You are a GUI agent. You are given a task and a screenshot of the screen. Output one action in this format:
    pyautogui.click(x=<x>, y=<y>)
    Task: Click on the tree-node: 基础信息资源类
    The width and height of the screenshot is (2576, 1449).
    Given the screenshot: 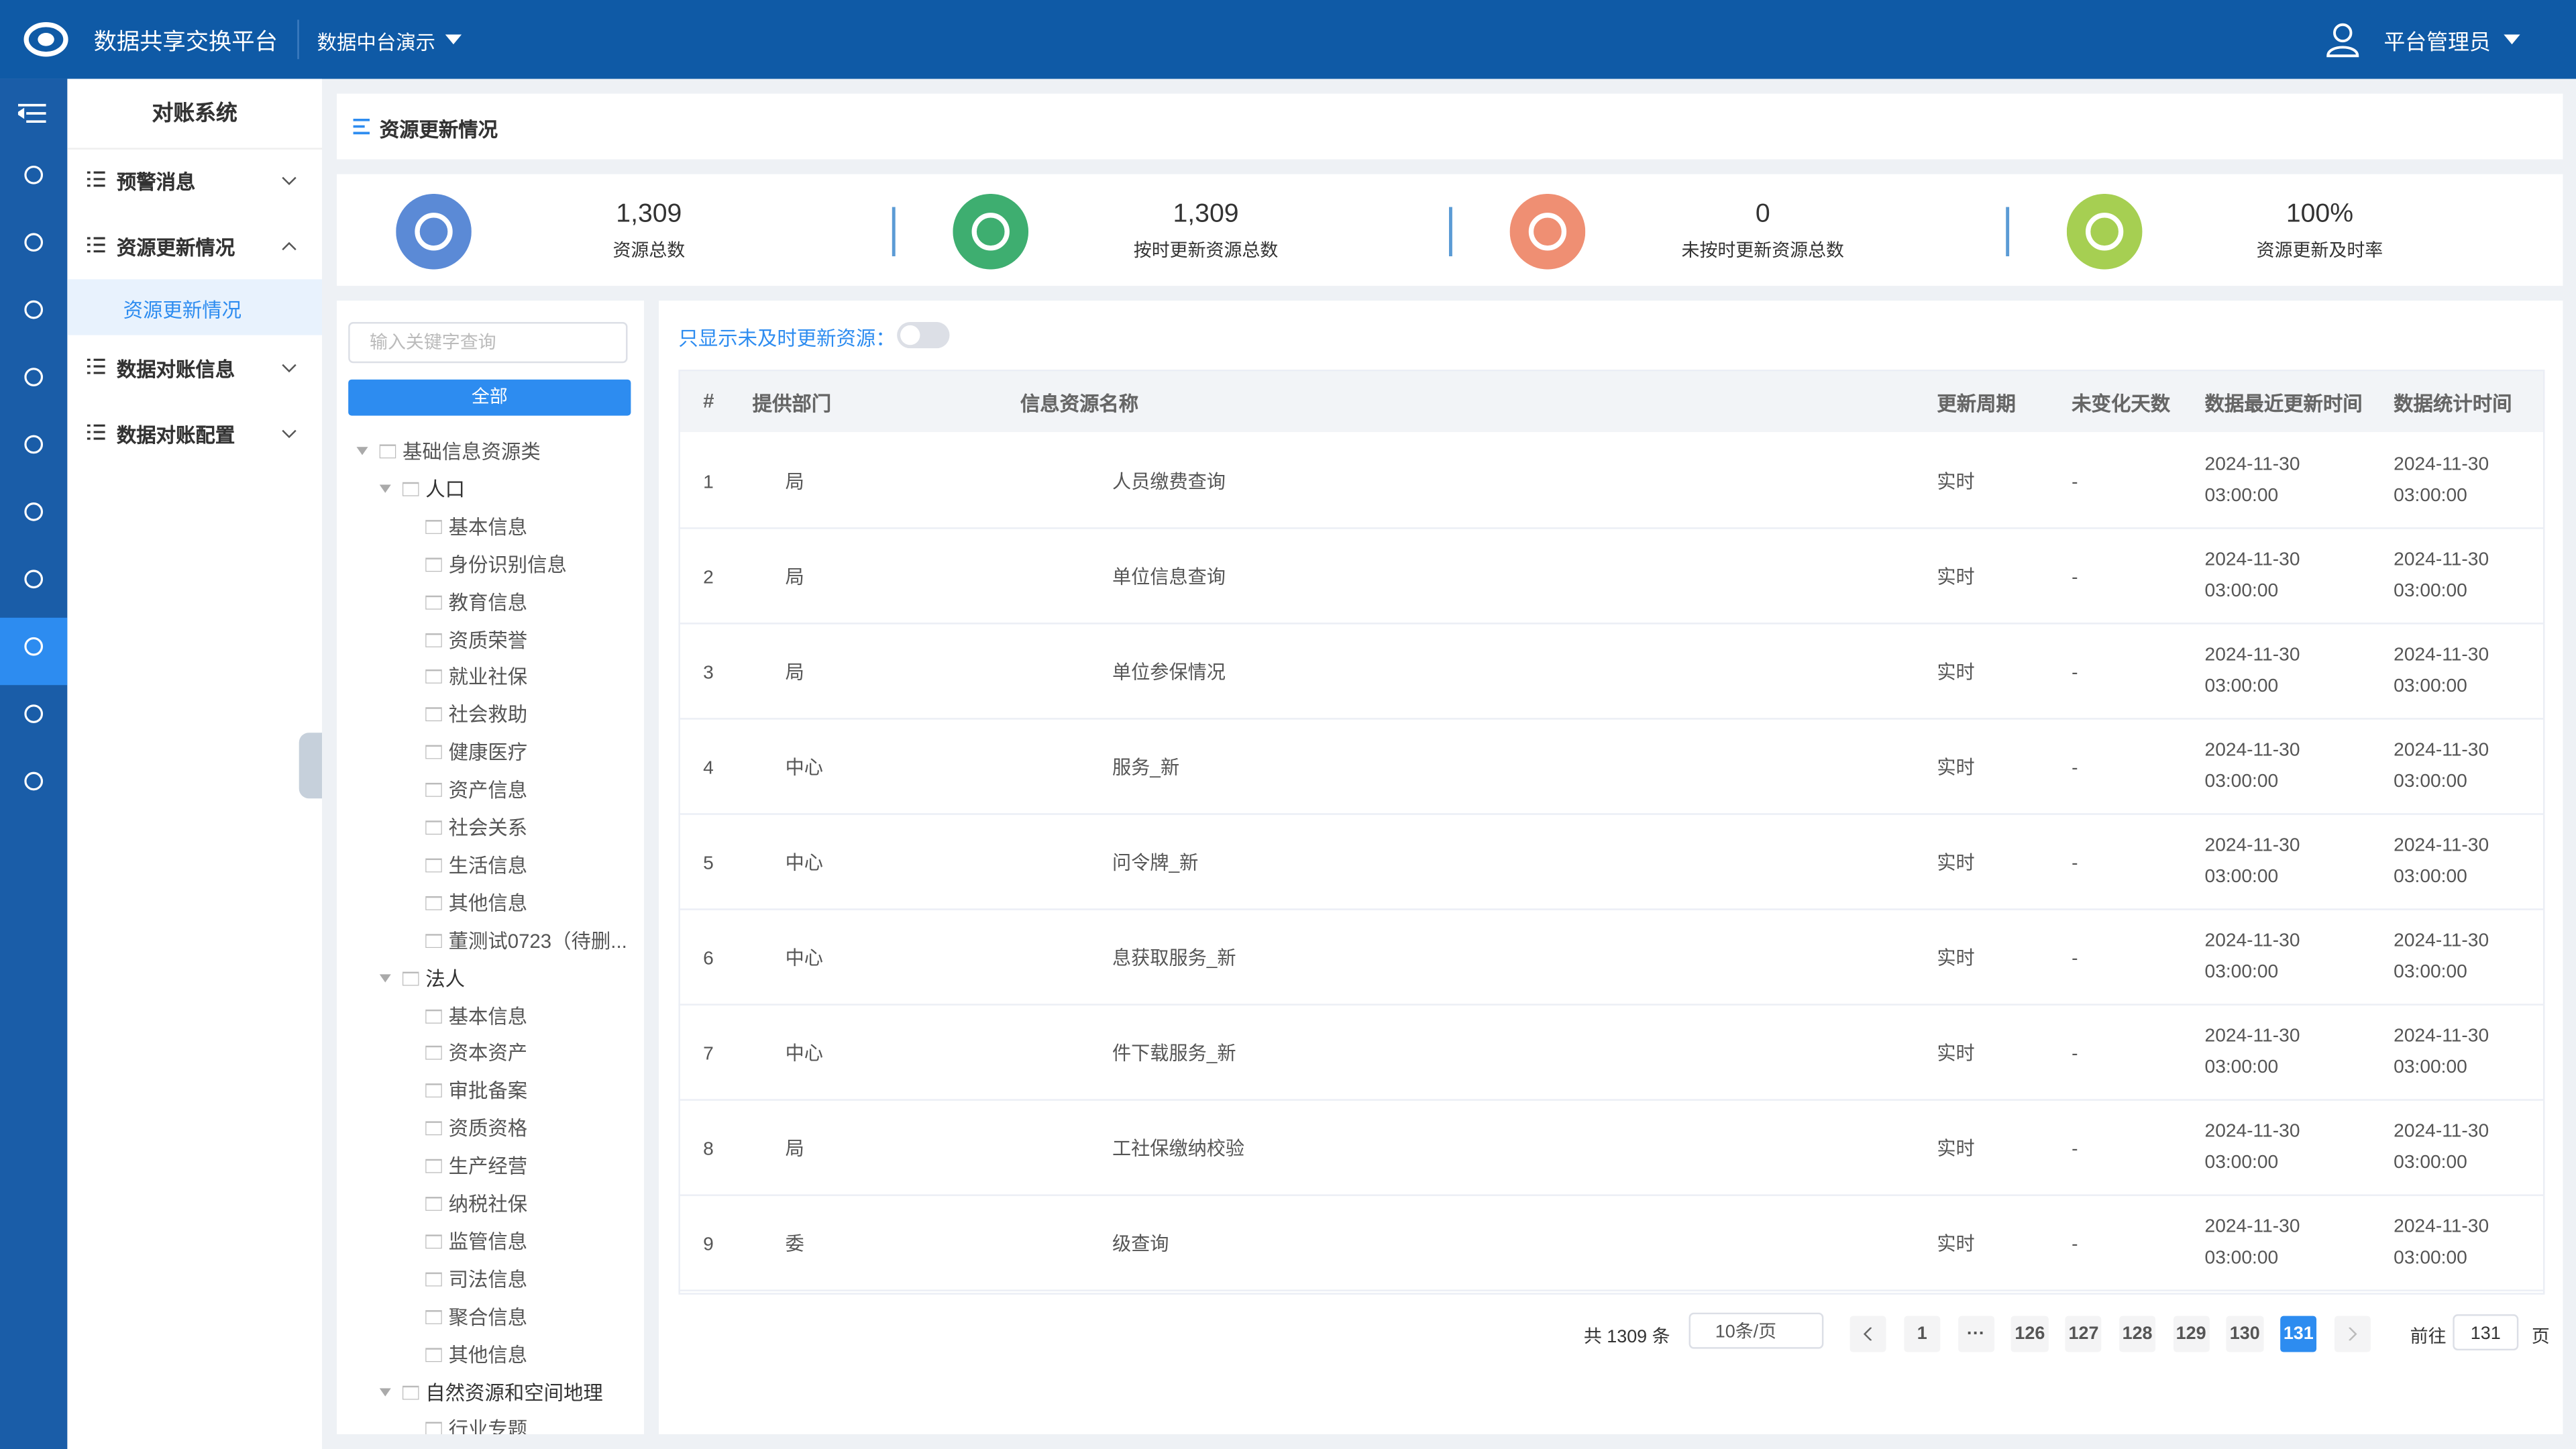 What is the action you would take?
    pyautogui.click(x=495, y=450)
    